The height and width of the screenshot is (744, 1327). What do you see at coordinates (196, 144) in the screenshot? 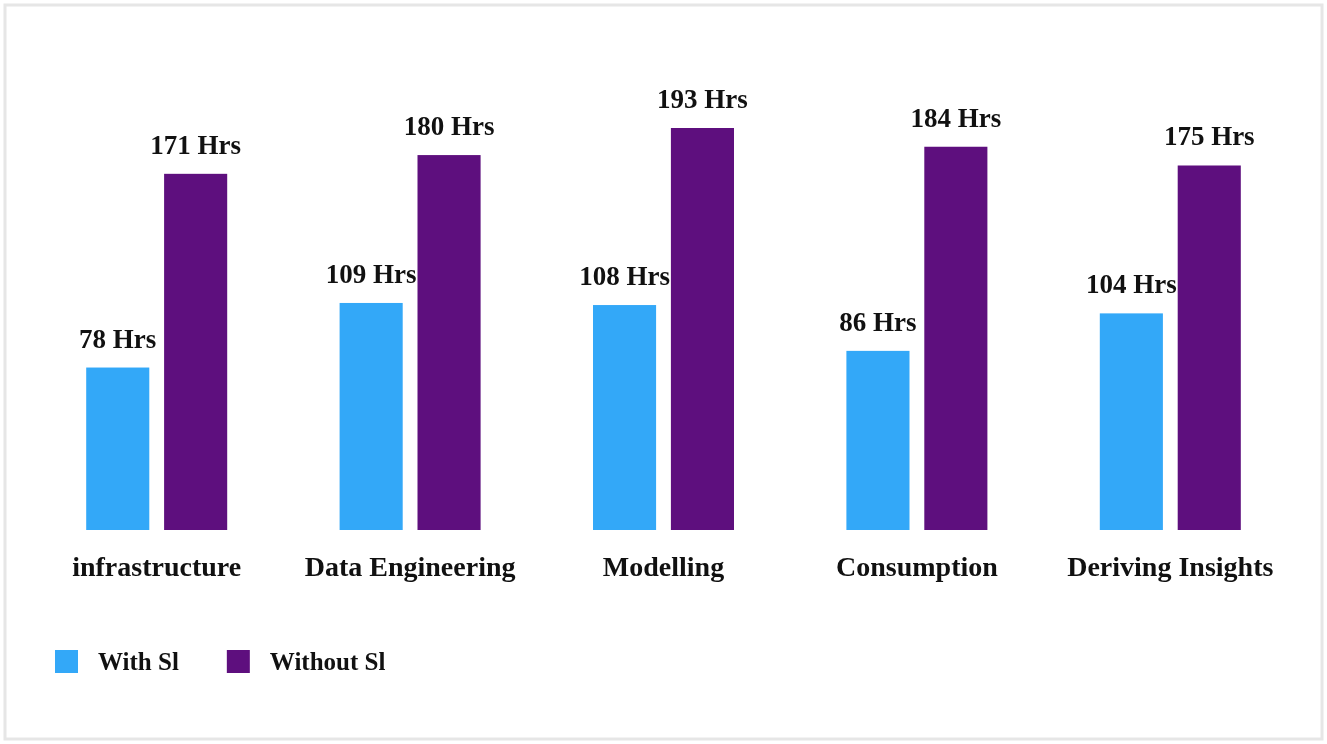
I see `data-label: 171 Hrs` at bounding box center [196, 144].